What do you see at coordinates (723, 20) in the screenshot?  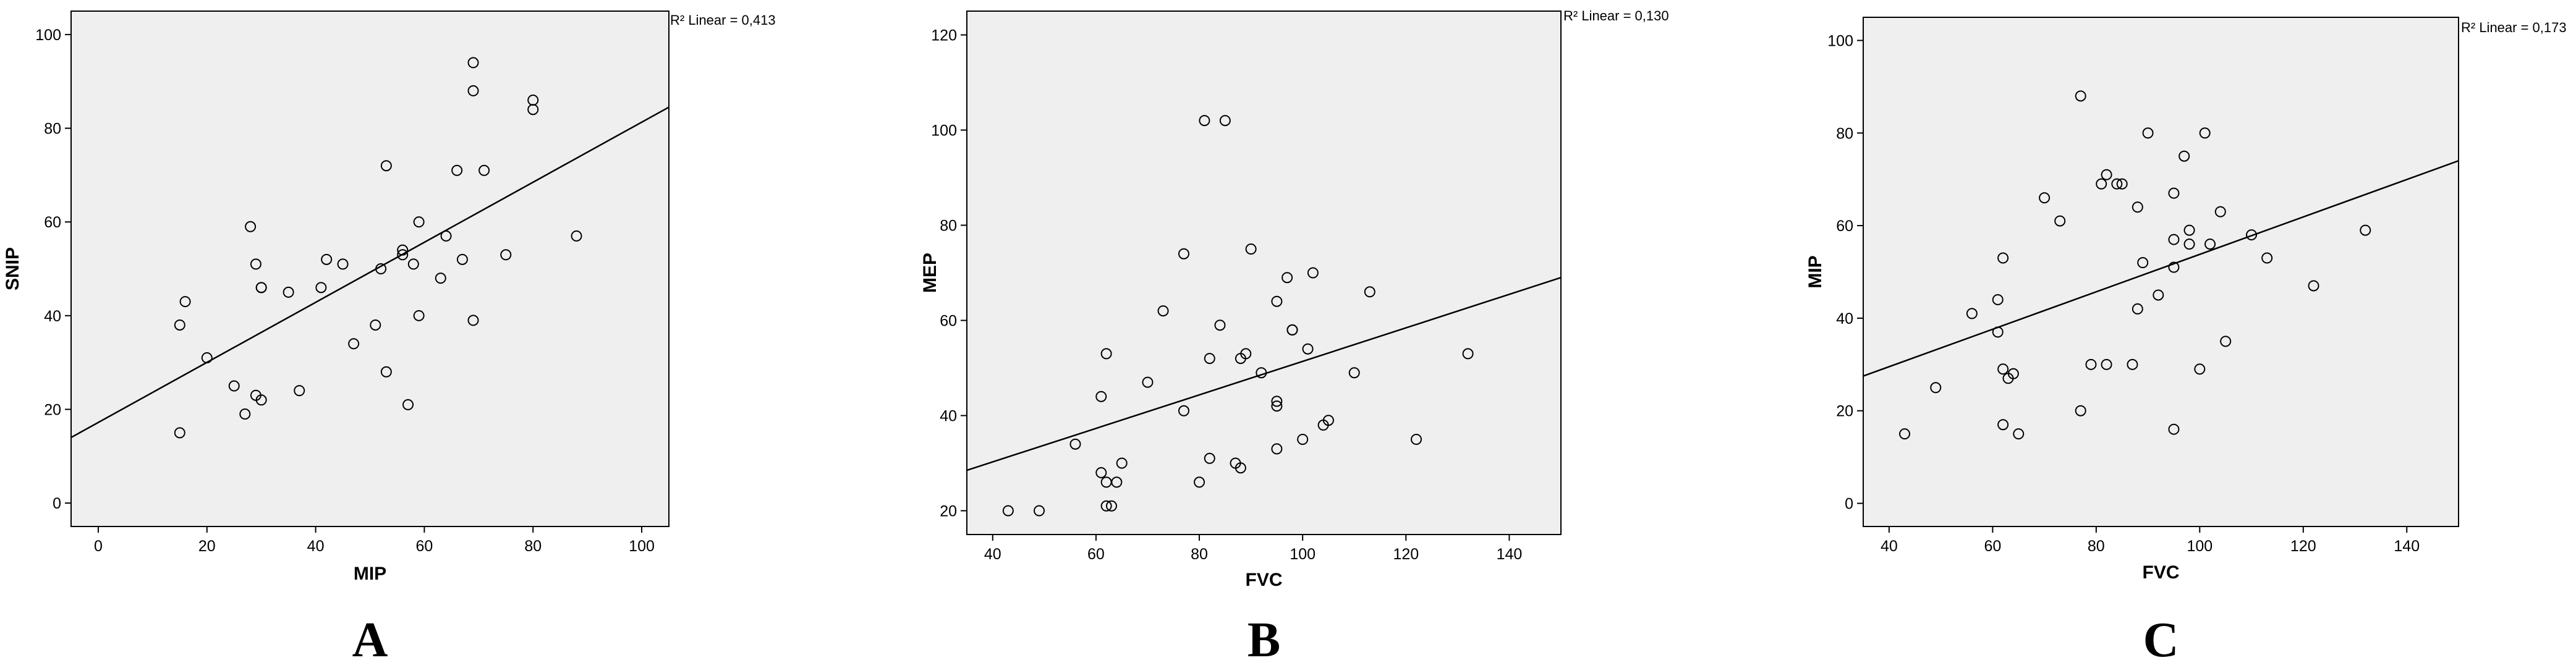 I see `r2-annotation: R² Linear = 0,413` at bounding box center [723, 20].